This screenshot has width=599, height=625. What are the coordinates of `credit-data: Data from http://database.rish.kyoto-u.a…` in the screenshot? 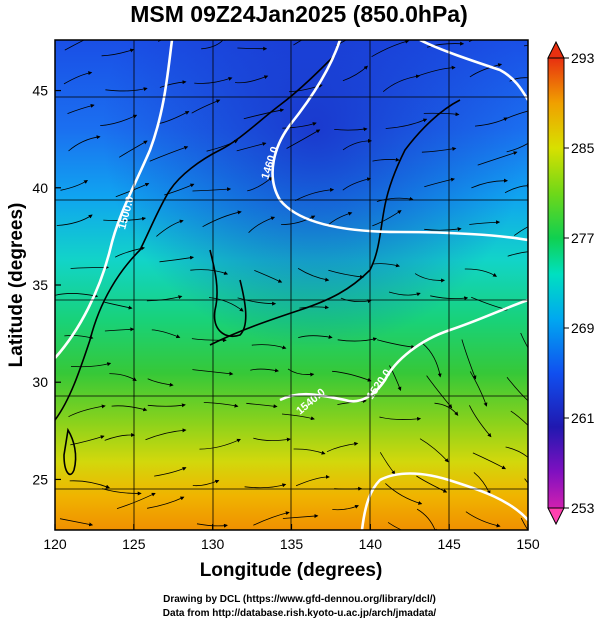 It's located at (299, 613).